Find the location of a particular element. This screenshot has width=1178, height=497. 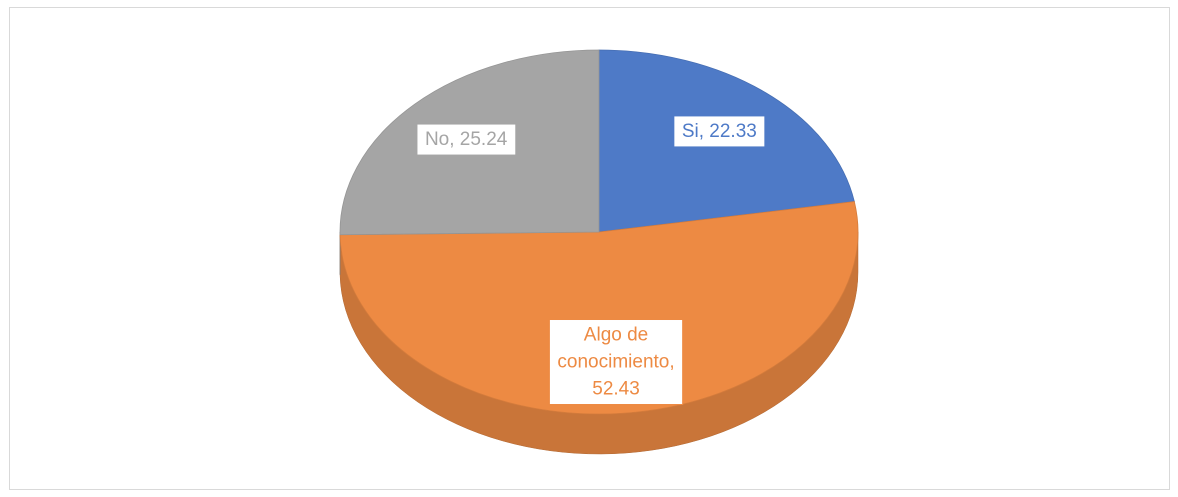

data-label: Si, 22.33 is located at coordinates (719, 131).